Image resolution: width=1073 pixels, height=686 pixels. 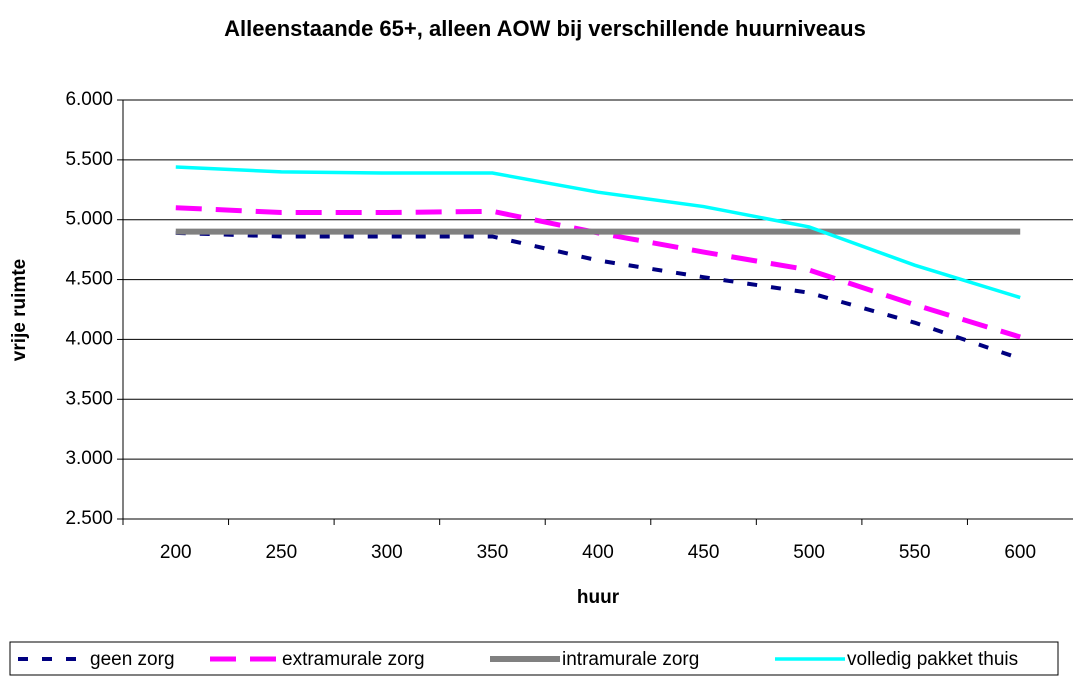 What do you see at coordinates (89, 99) in the screenshot?
I see `y-tick-label: 6.000` at bounding box center [89, 99].